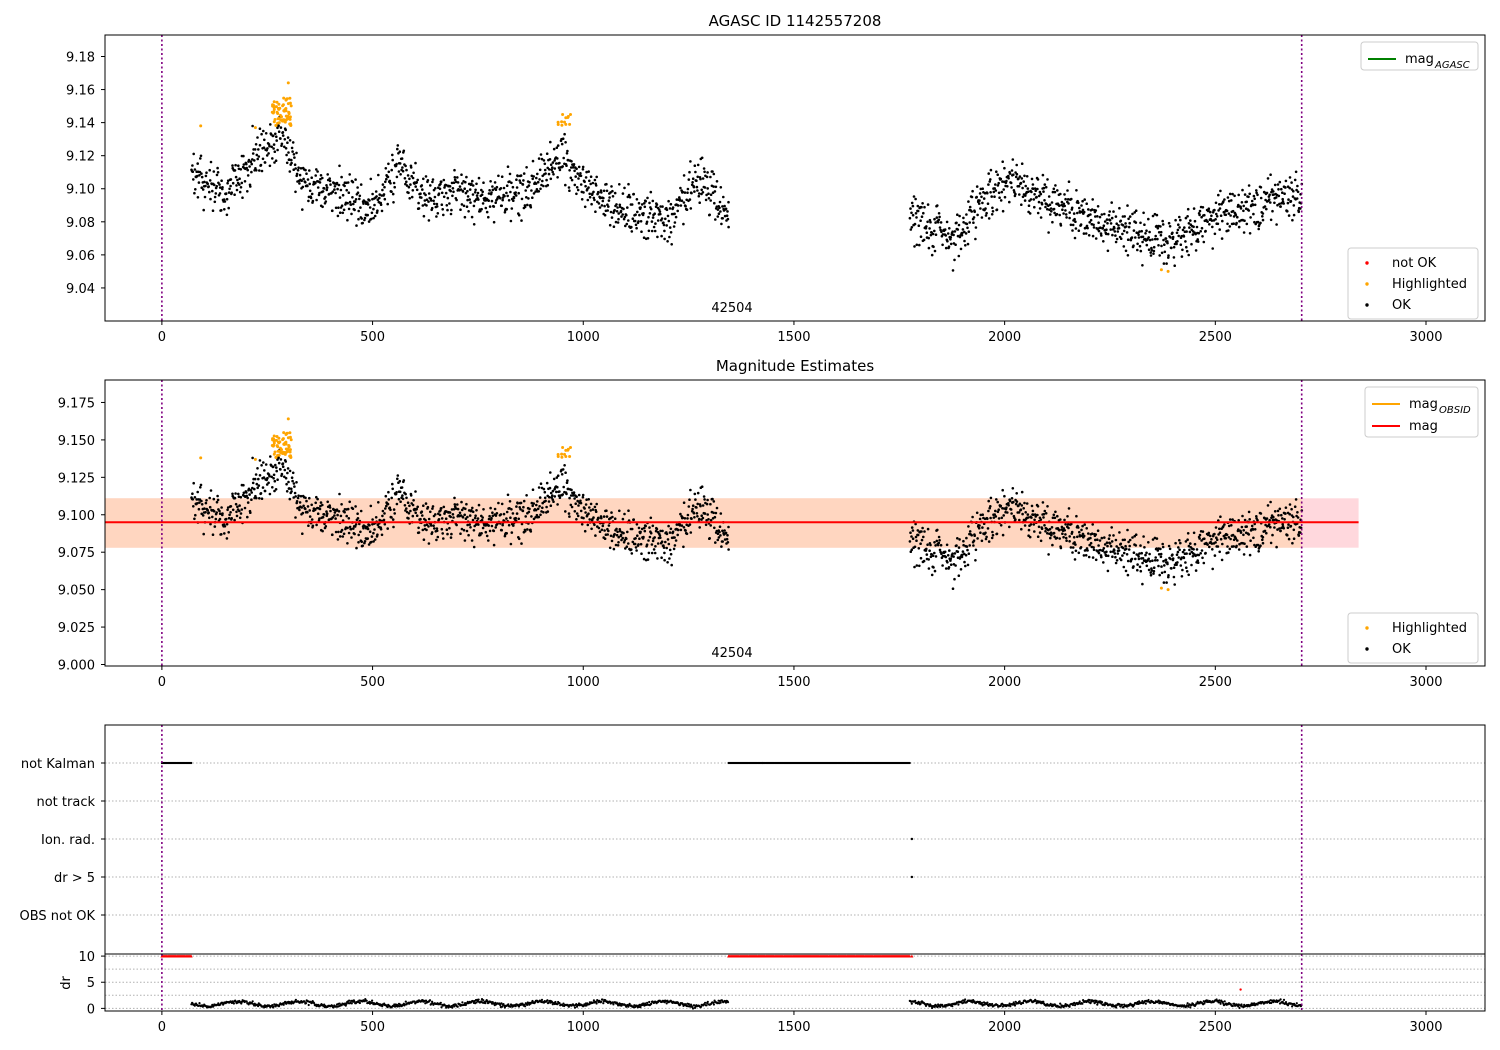  What do you see at coordinates (485, 1003) in the screenshot?
I see `dr-ok-point` at bounding box center [485, 1003].